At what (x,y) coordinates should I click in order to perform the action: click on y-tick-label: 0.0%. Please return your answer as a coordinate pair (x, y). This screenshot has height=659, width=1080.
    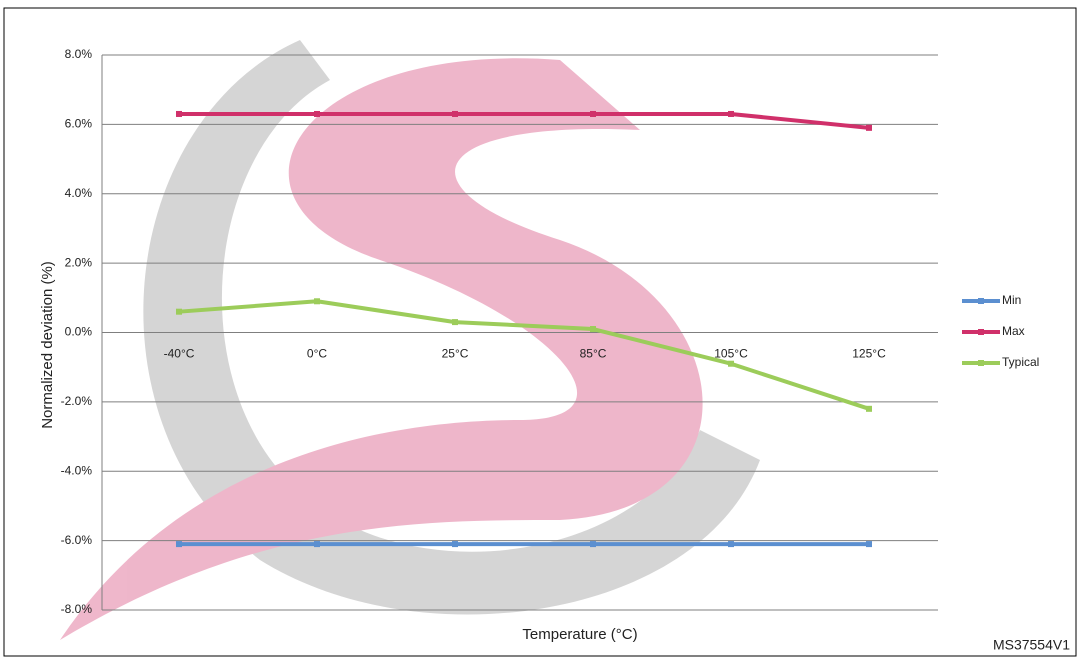
    Looking at the image, I should click on (79, 332).